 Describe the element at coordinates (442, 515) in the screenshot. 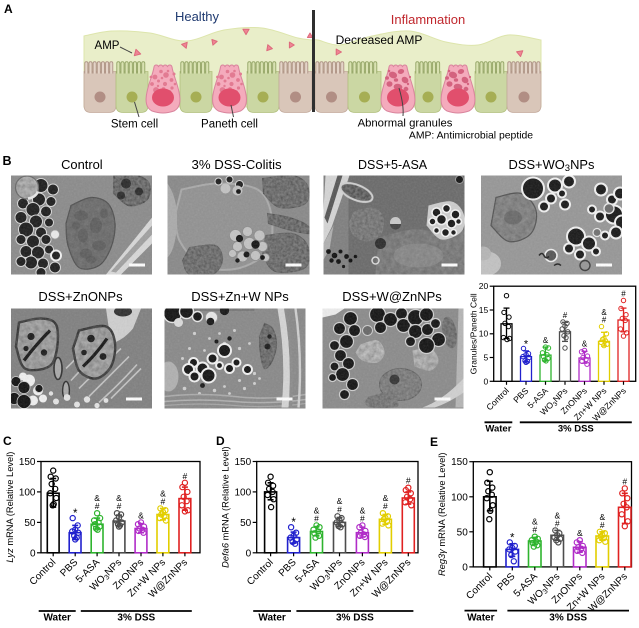

I see `svg-text: Reg3γ mRNA (Relative Level)` at that location.